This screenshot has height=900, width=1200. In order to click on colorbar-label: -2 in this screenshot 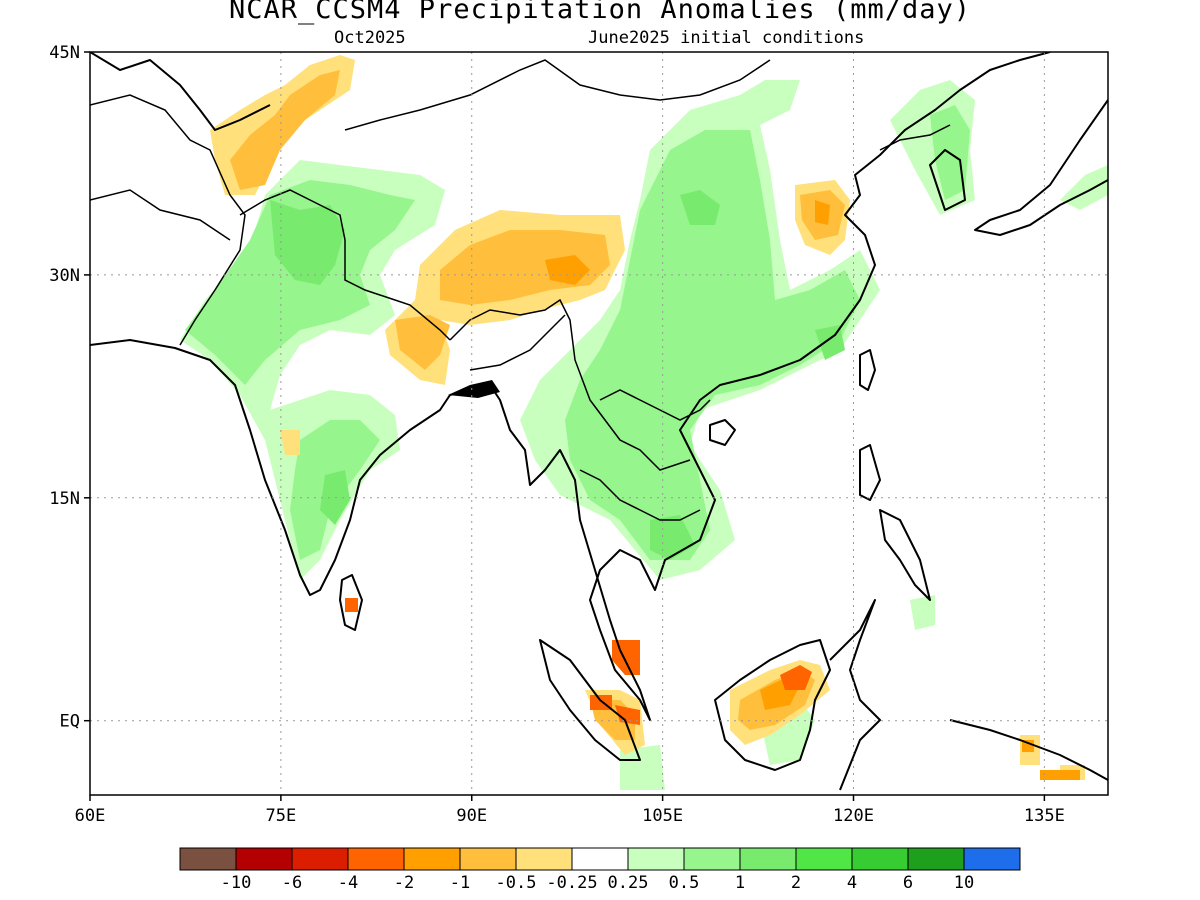, I will do `click(404, 883)`.